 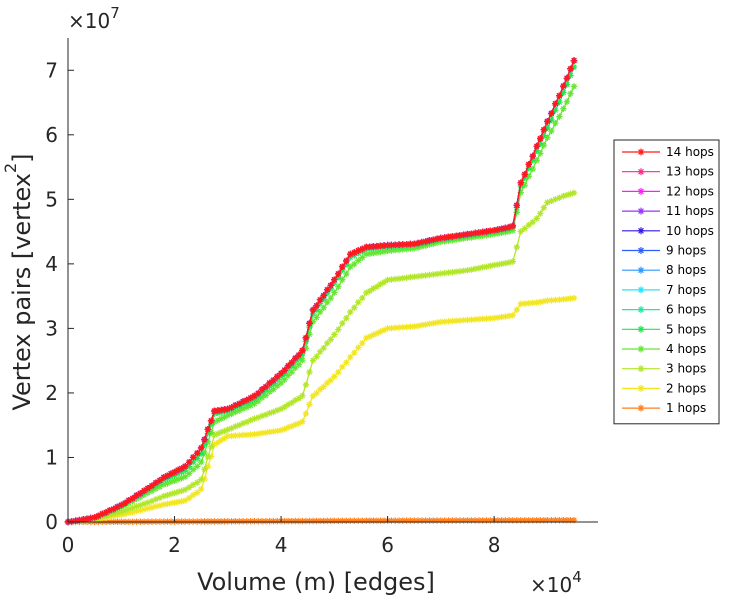 I want to click on legend-entry: 12 hops, so click(x=668, y=191).